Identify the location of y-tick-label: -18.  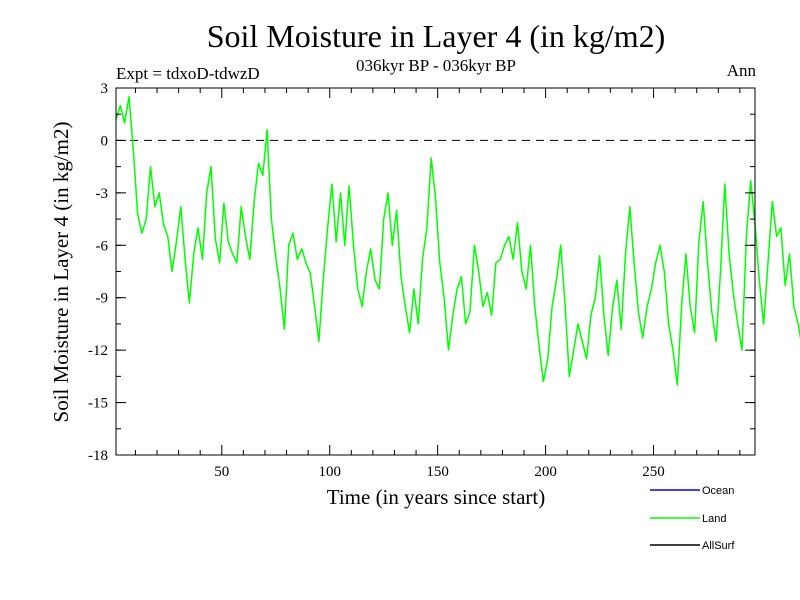
(98, 456).